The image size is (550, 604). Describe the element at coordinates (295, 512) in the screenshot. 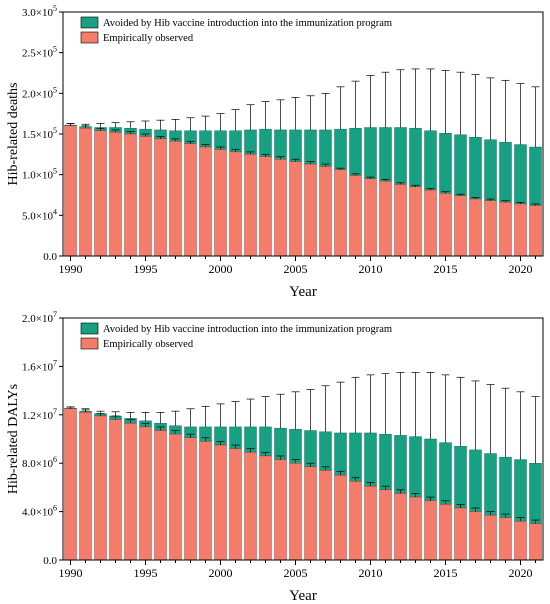

I see `bar-observed-2005` at that location.